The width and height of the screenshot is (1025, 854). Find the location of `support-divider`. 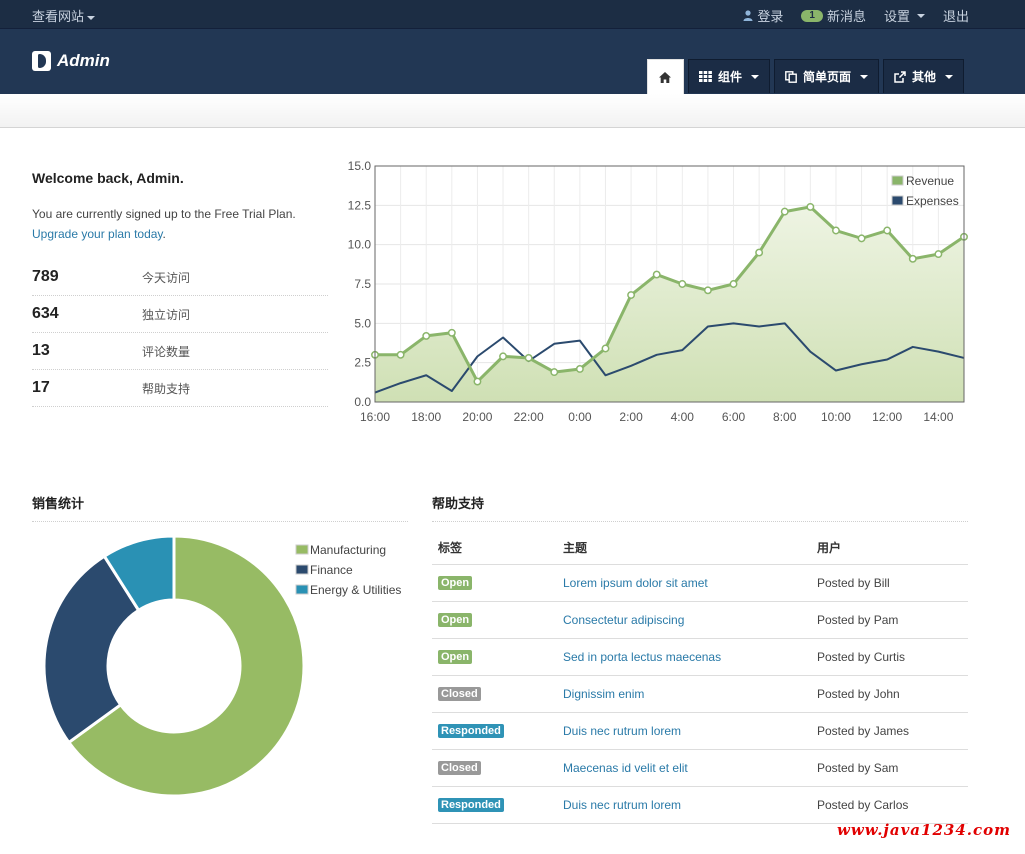

support-divider is located at coordinates (700, 521).